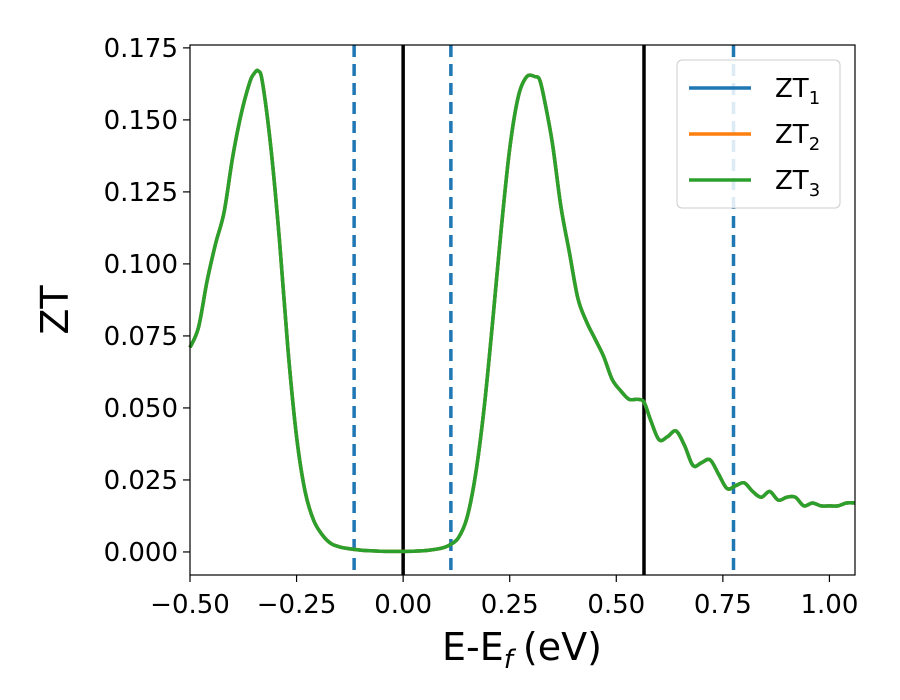 The height and width of the screenshot is (700, 900). Describe the element at coordinates (141, 265) in the screenshot. I see `y-tick-label: 0.100` at that location.